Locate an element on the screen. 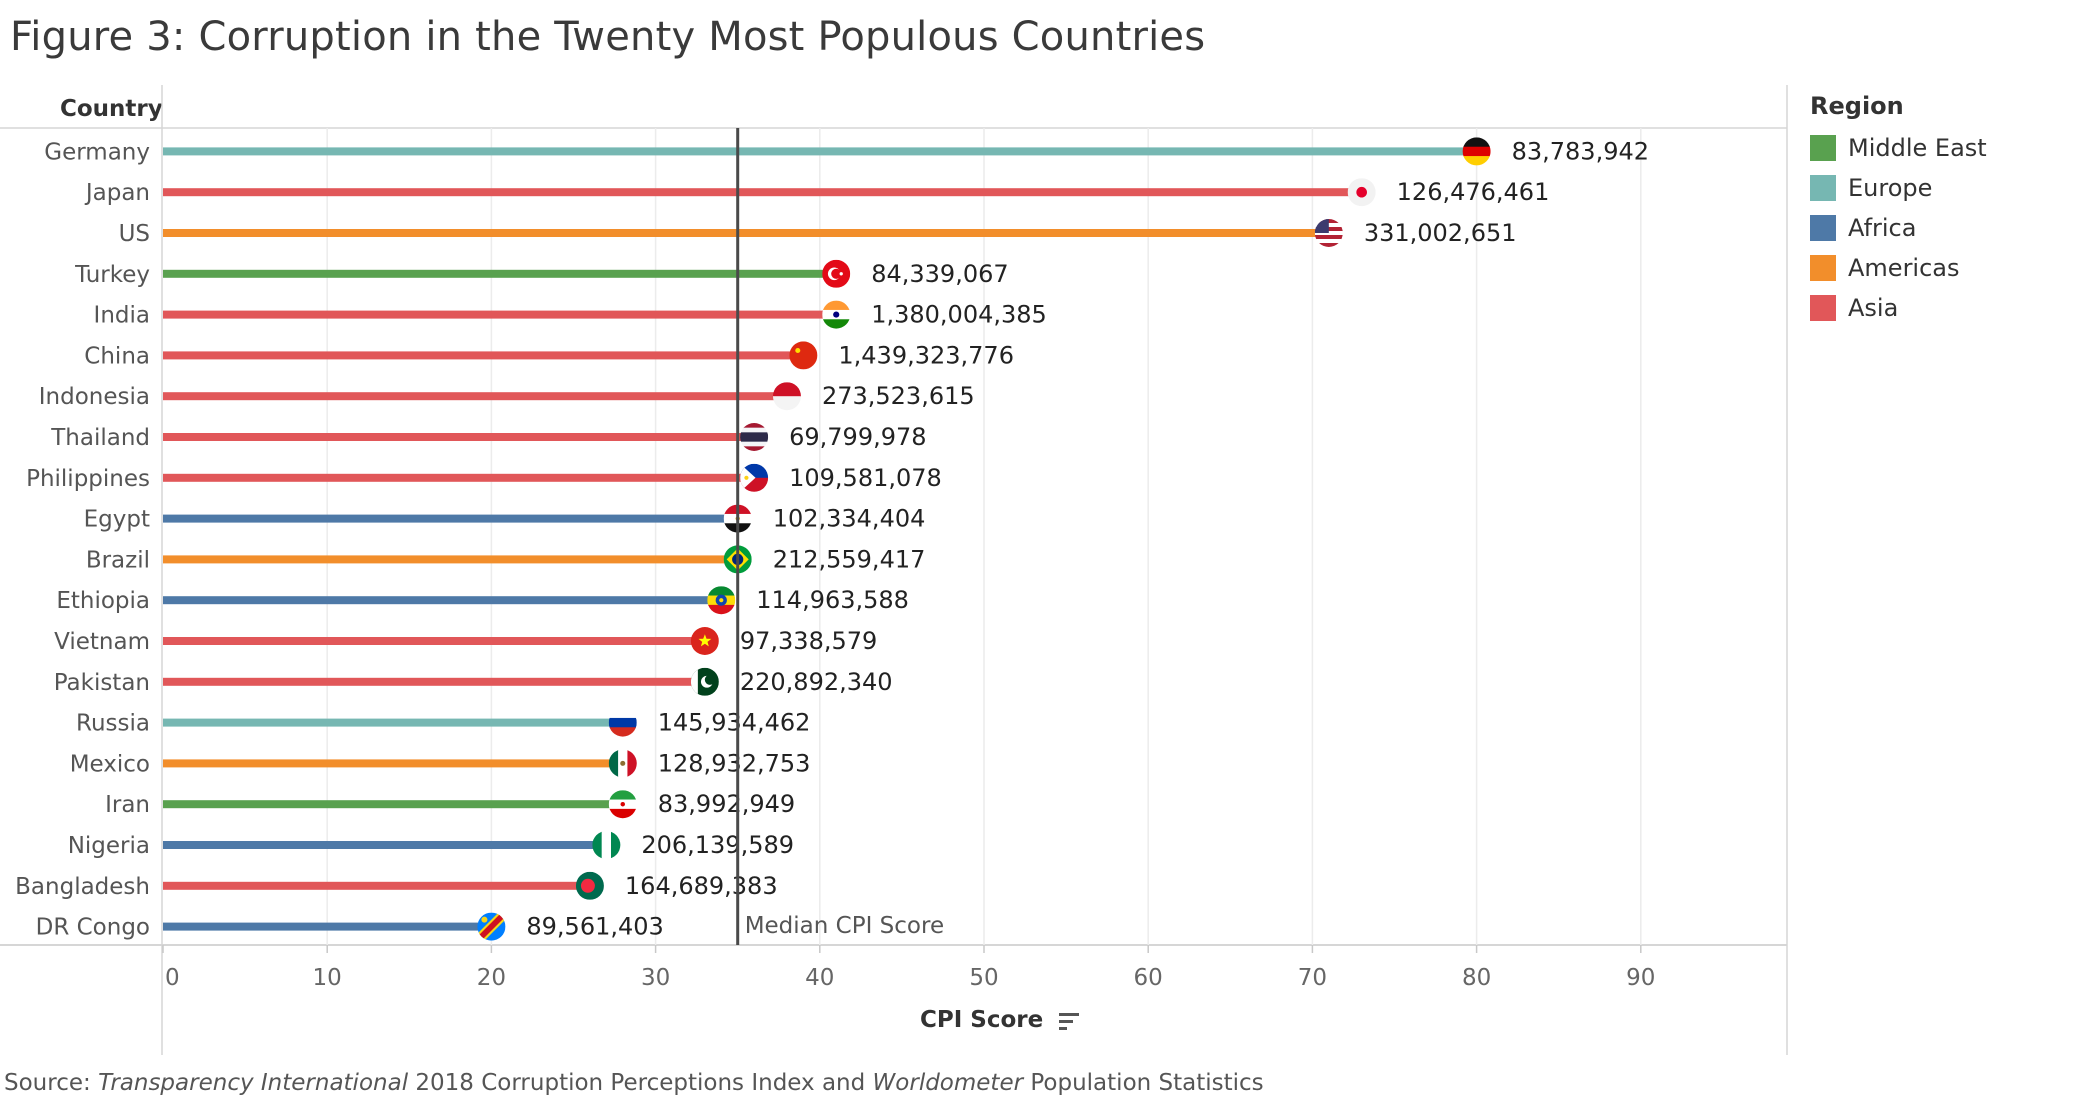 The width and height of the screenshot is (2074, 1098). x-tick-label: 30 is located at coordinates (655, 978).